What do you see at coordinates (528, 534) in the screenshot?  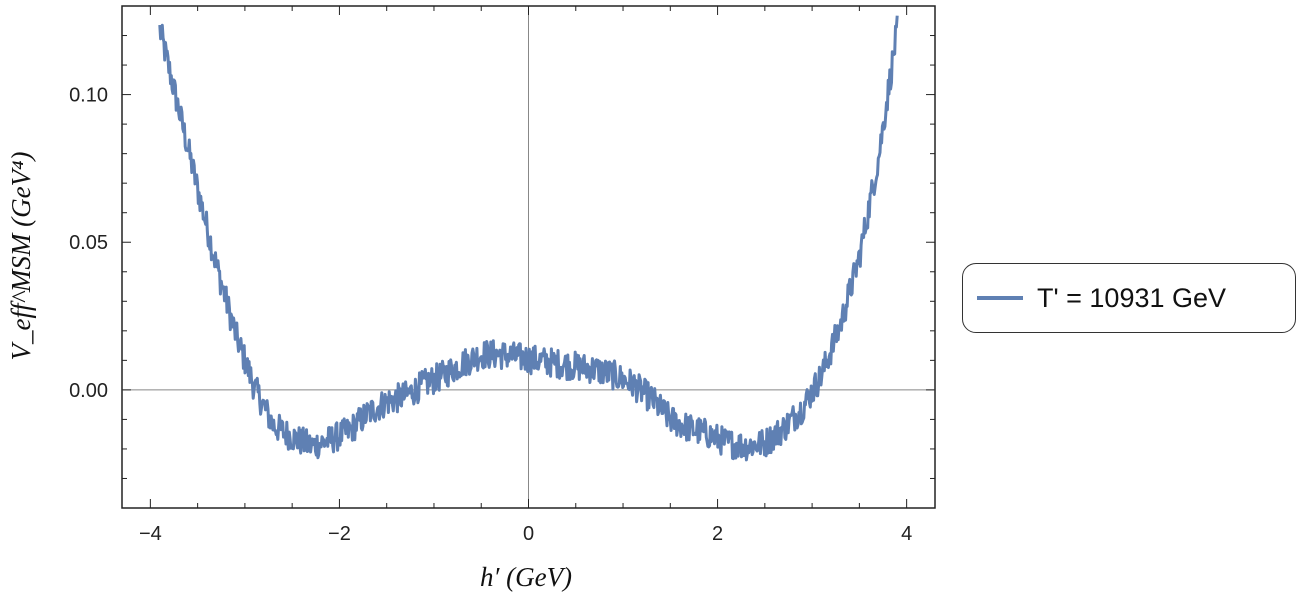 I see `x-tick-label: 0` at bounding box center [528, 534].